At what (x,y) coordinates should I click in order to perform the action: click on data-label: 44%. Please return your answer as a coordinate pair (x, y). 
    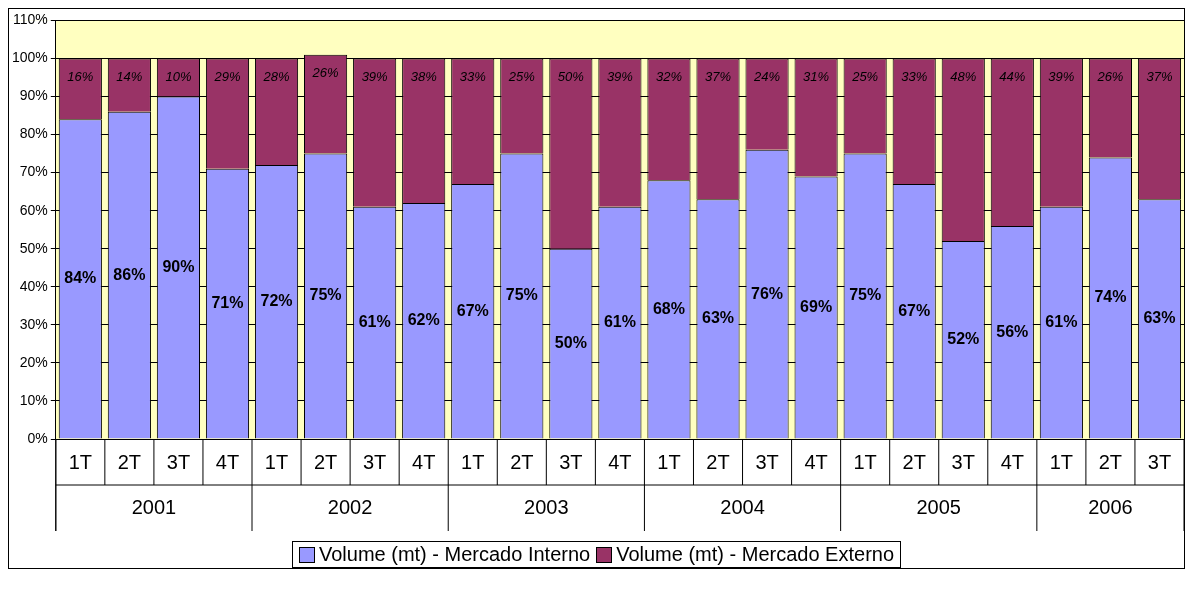
    Looking at the image, I should click on (1012, 76).